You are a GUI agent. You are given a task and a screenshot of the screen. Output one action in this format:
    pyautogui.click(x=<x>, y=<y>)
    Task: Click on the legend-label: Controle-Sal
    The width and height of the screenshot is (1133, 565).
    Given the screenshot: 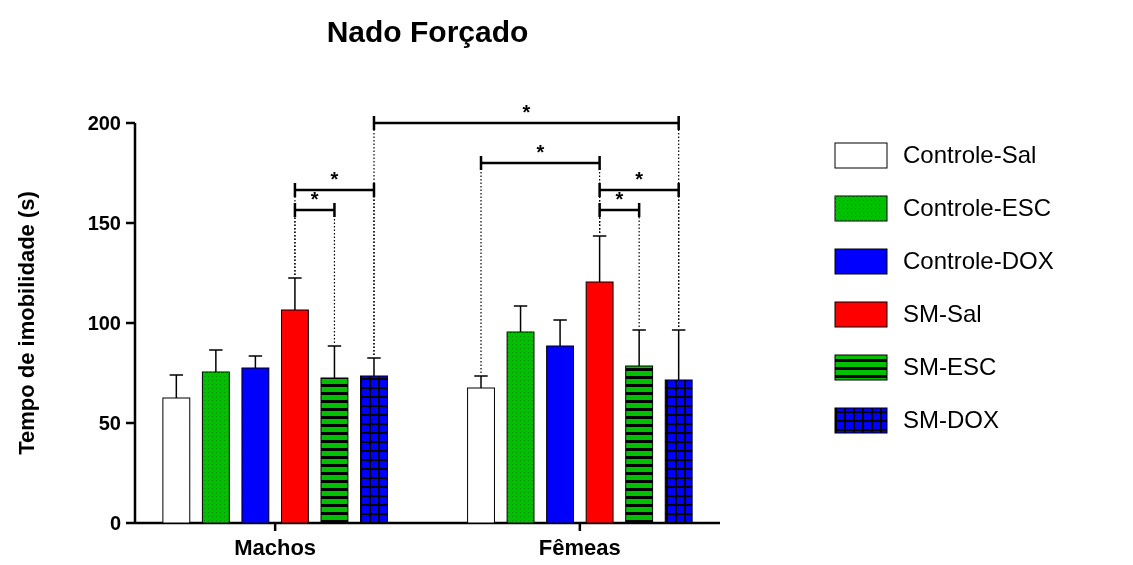 What is the action you would take?
    pyautogui.click(x=970, y=155)
    